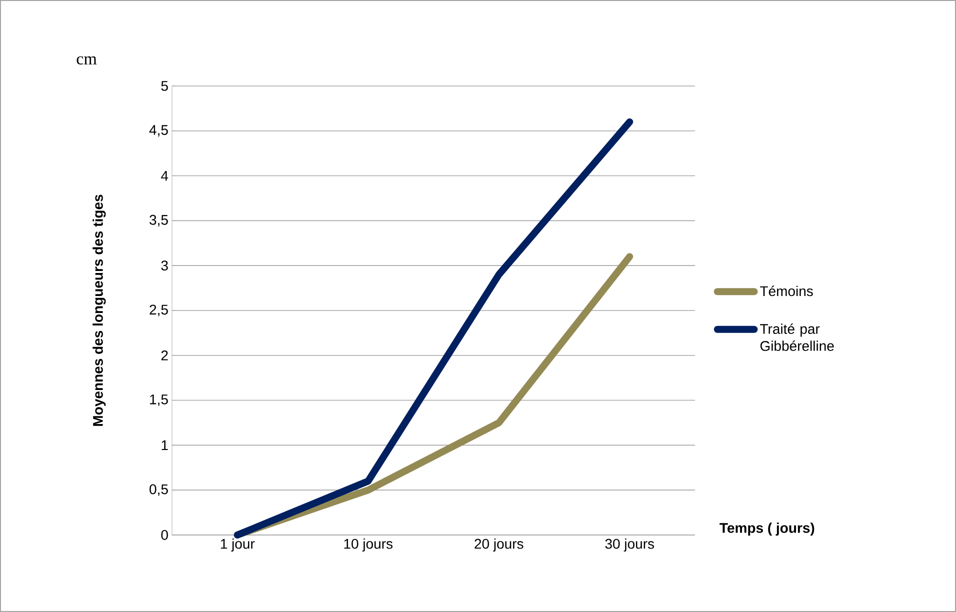 This screenshot has height=612, width=956. Describe the element at coordinates (368, 545) in the screenshot. I see `x-tick-label: 10 jours` at that location.